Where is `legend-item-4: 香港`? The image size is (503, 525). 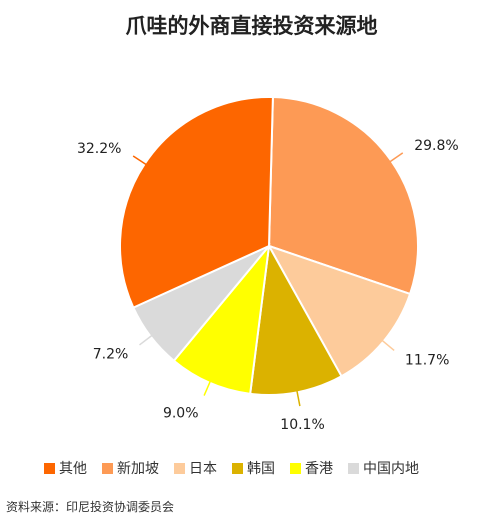
legend-item-4: 香港 is located at coordinates (311, 468).